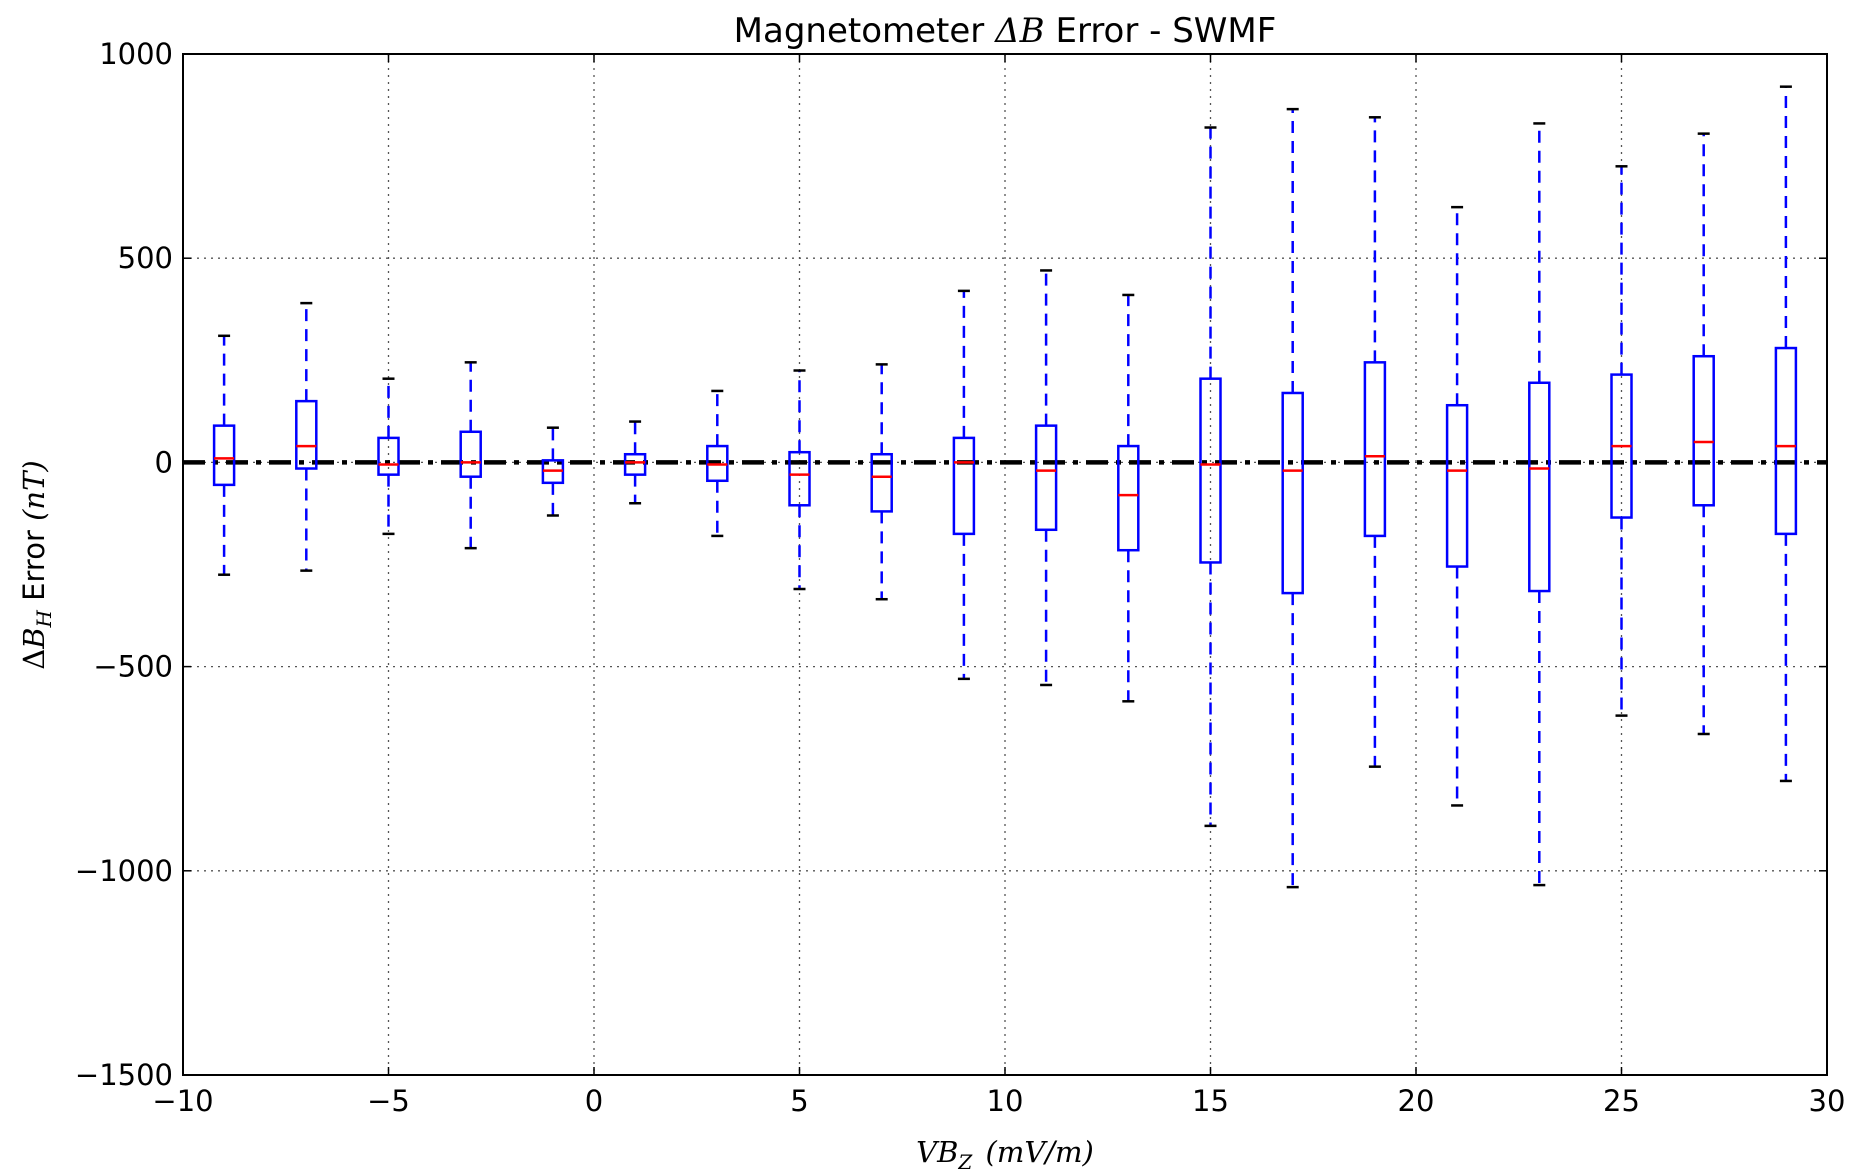  Describe the element at coordinates (388, 1101) in the screenshot. I see `x-tick-label: −5` at that location.